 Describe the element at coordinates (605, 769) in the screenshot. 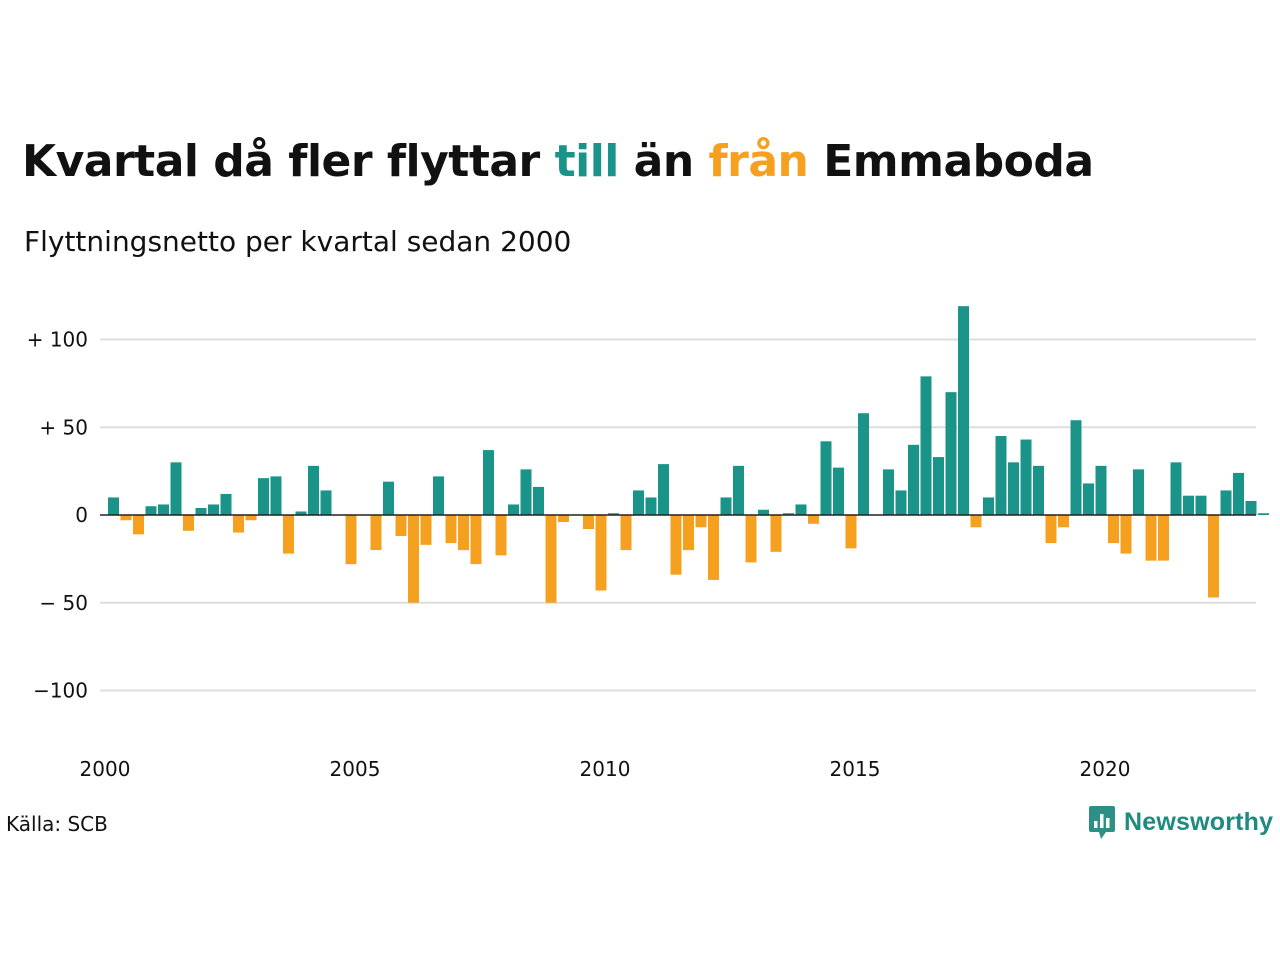

I see `x-tick-label-2010: 2010` at that location.